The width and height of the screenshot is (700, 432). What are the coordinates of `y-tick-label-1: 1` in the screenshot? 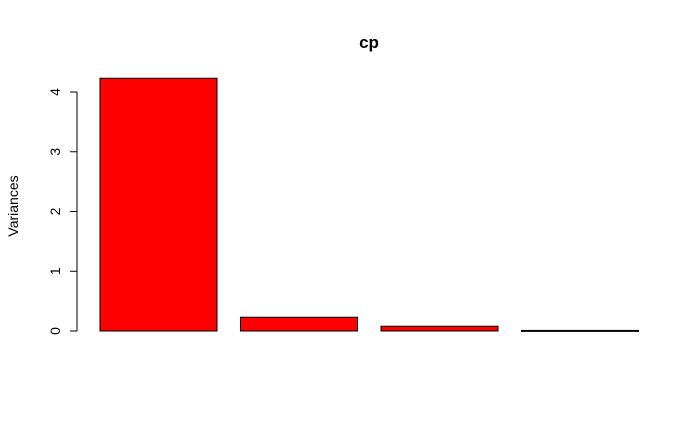 It's located at (55, 271).